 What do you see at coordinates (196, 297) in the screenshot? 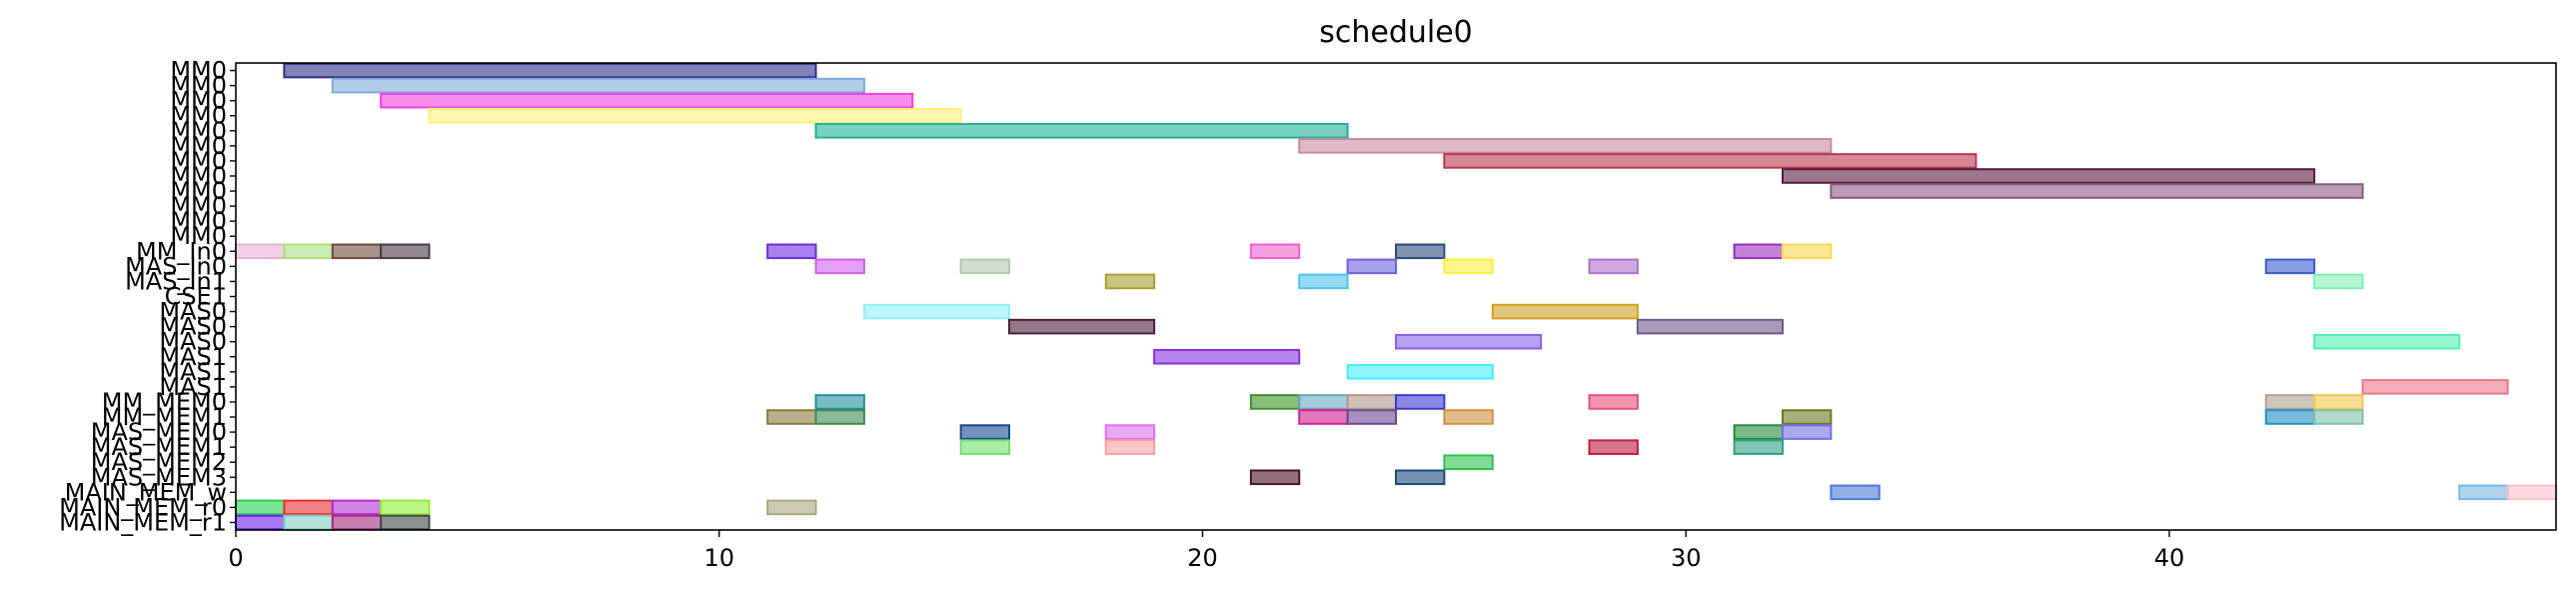
I see `y-tick-label: CSE1` at bounding box center [196, 297].